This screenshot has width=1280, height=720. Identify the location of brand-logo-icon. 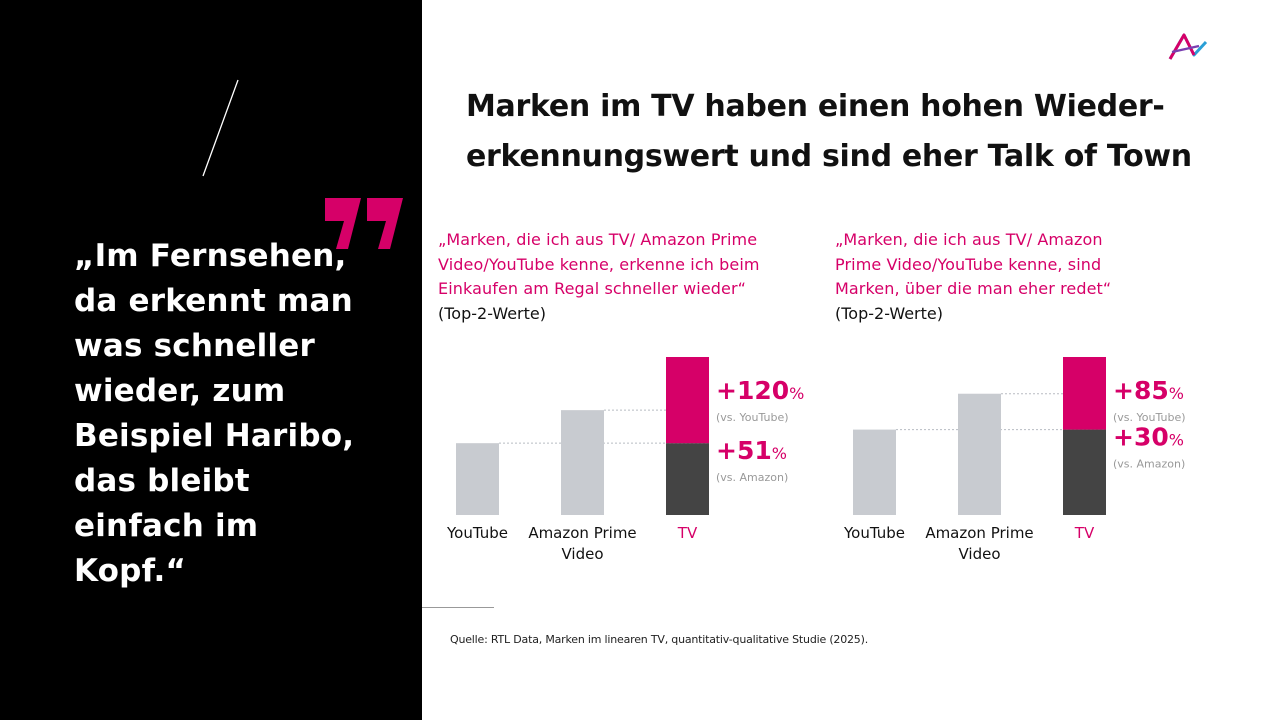
(1188, 46).